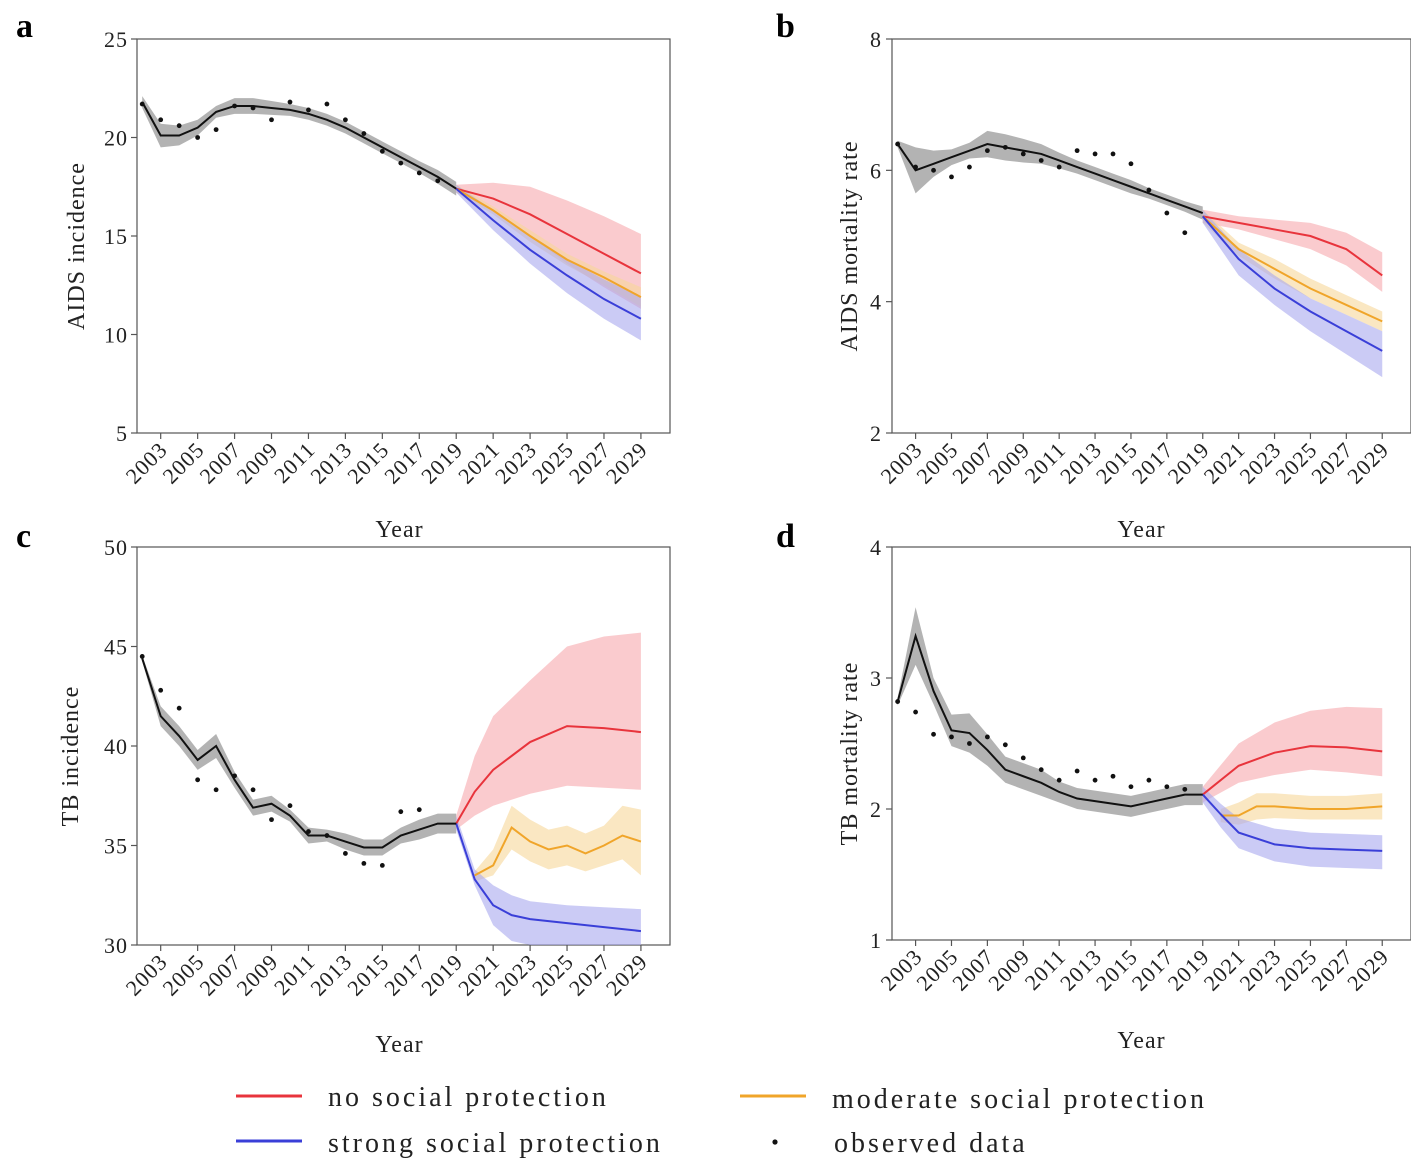 Image resolution: width=1411 pixels, height=1161 pixels. Describe the element at coordinates (116, 647) in the screenshot. I see `y-tick-label: 45` at that location.